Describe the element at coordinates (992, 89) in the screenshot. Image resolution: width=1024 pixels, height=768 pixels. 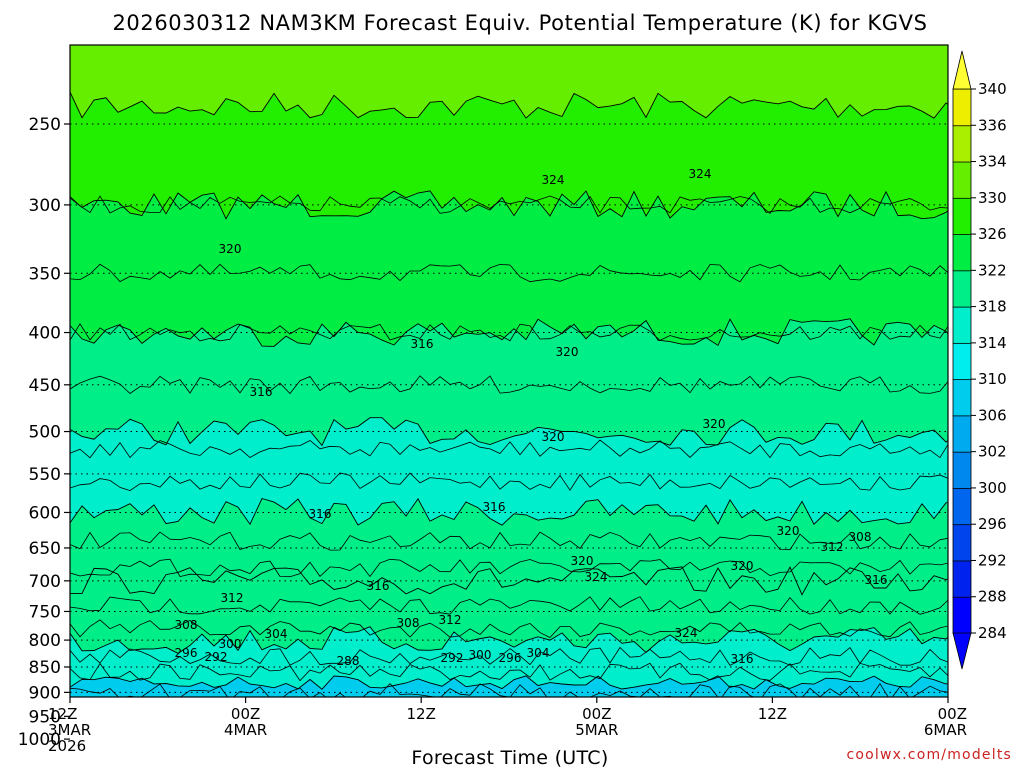
I see `colorbar-label: 340` at that location.